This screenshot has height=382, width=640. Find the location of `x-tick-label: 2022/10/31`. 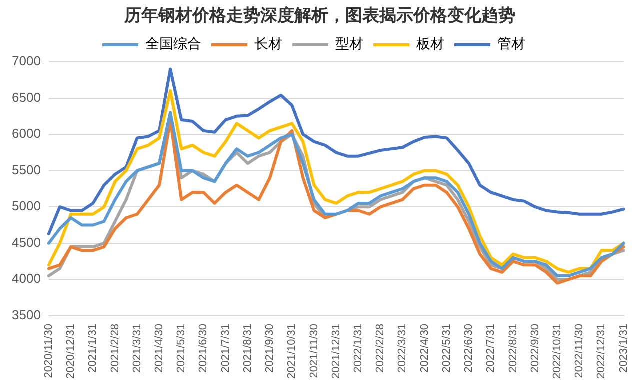

x-tick-label: 2022/10/31 is located at coordinates (558, 352).